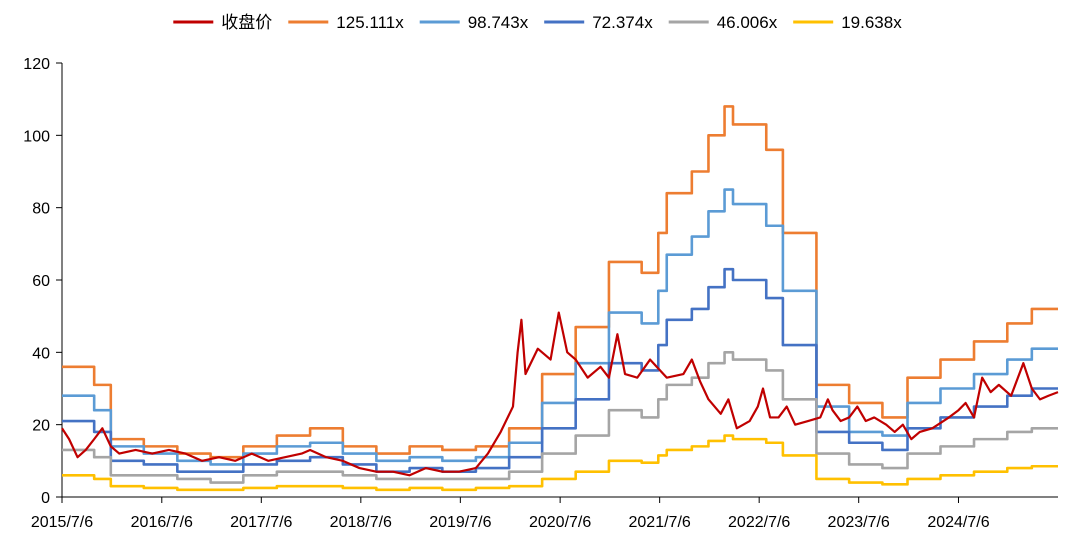 This screenshot has width=1075, height=544. What do you see at coordinates (460, 522) in the screenshot?
I see `x-tick-label: 2019/7/6` at bounding box center [460, 522].